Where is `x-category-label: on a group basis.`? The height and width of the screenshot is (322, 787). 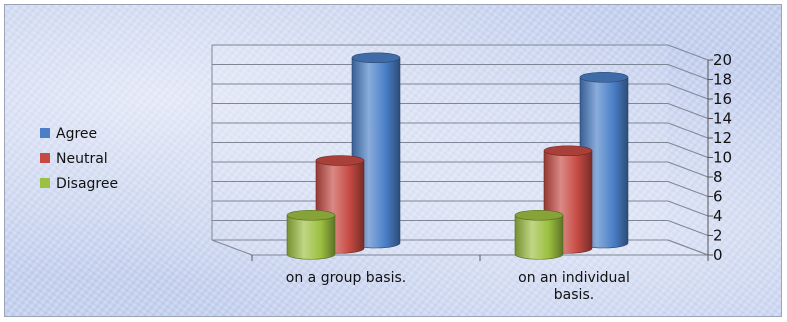 x-category-label: on a group basis. is located at coordinates (346, 278).